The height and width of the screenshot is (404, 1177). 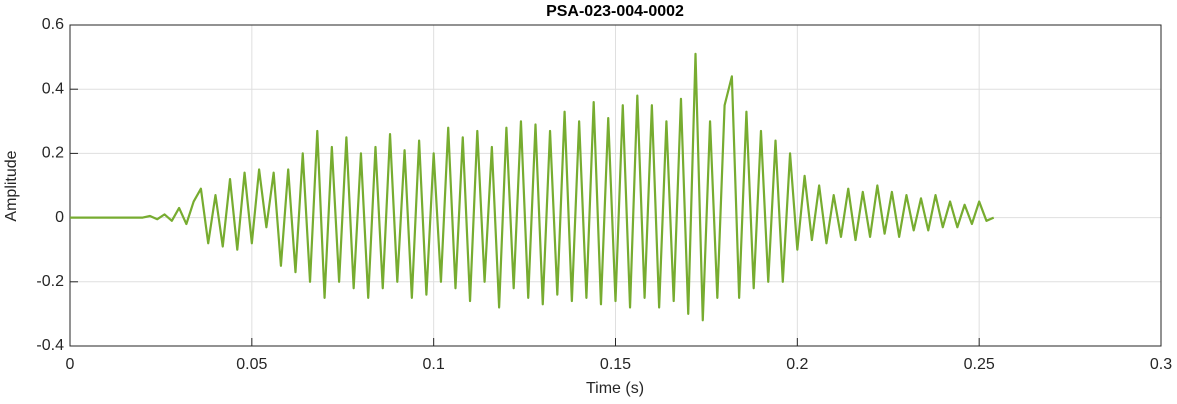 I want to click on y-tick-label: 0.2, so click(x=53, y=153).